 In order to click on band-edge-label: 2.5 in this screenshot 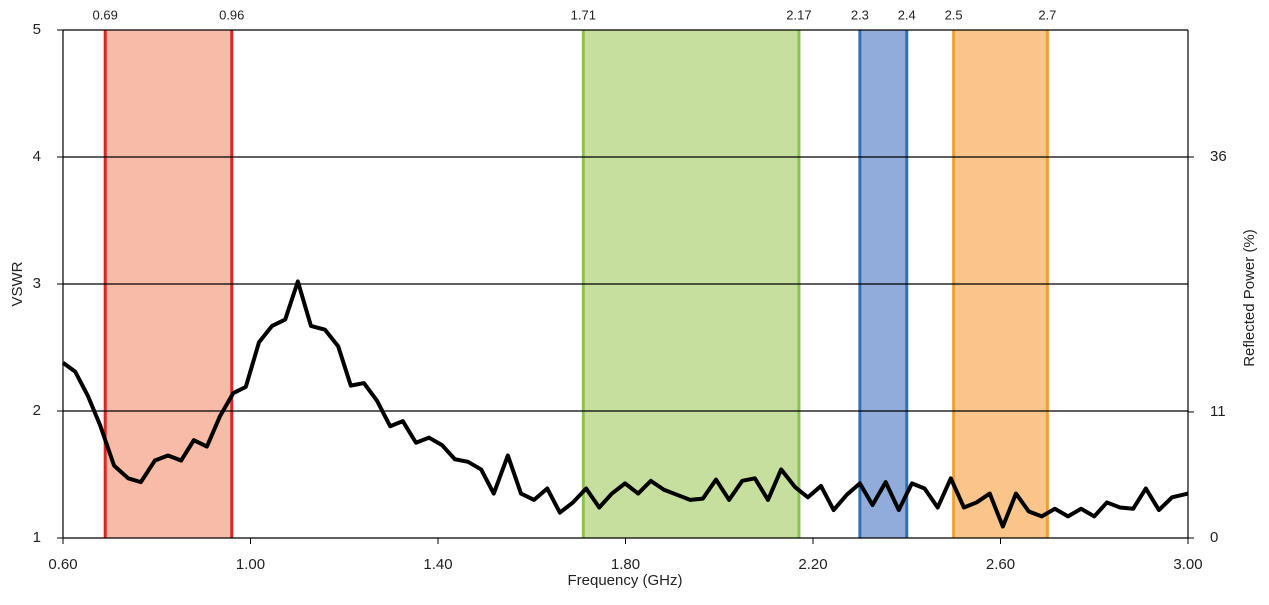, I will do `click(954, 14)`.